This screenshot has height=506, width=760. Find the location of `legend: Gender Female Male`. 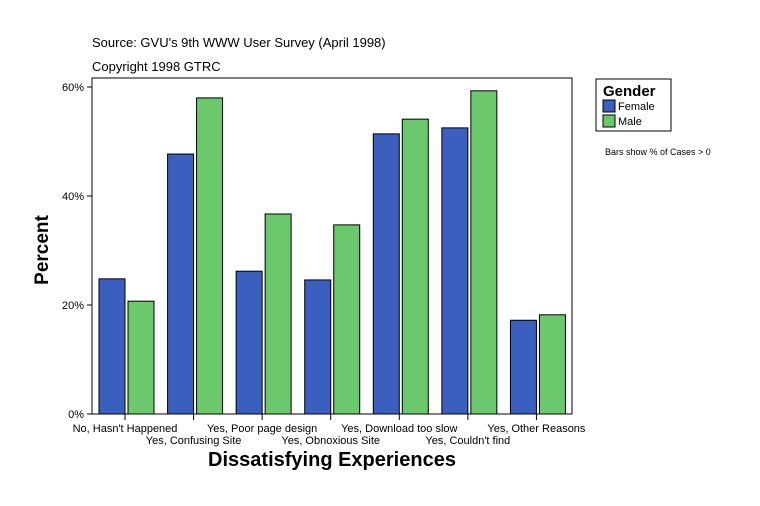

legend: Gender Female Male is located at coordinates (633, 105).